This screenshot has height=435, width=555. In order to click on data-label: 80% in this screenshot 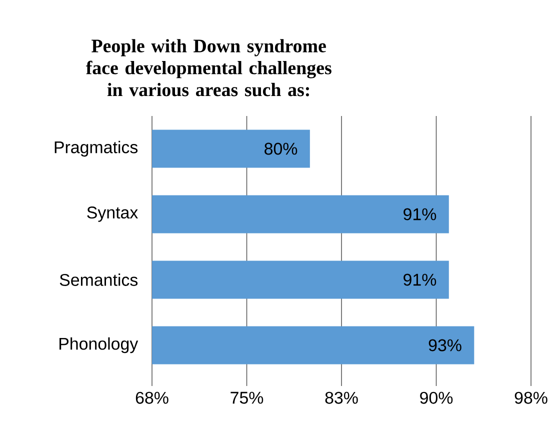, I will do `click(281, 148)`.